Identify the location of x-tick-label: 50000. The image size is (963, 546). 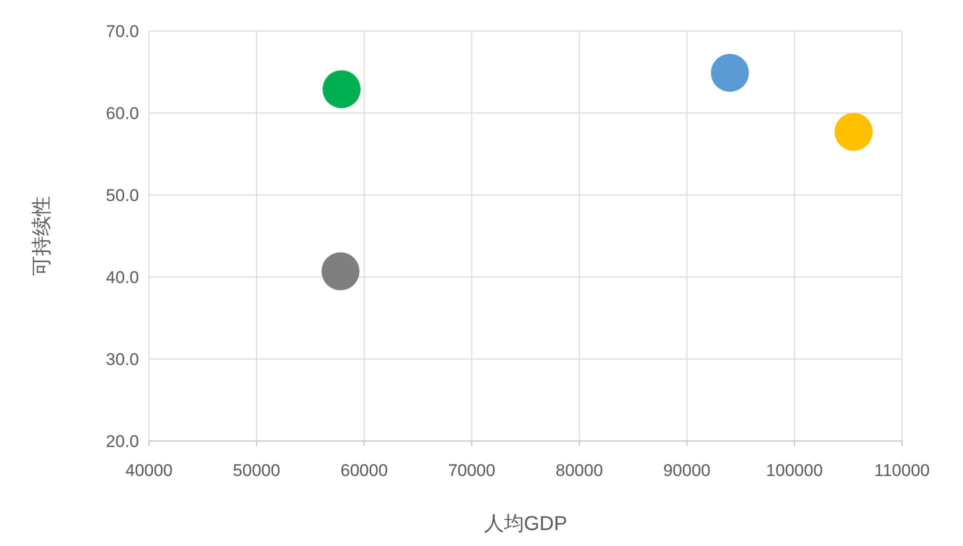
(256, 470).